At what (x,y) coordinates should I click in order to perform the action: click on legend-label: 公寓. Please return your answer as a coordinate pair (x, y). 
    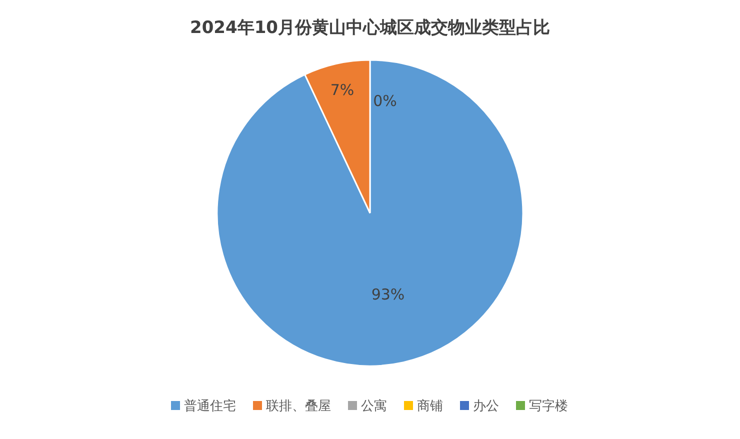
    Looking at the image, I should click on (374, 406).